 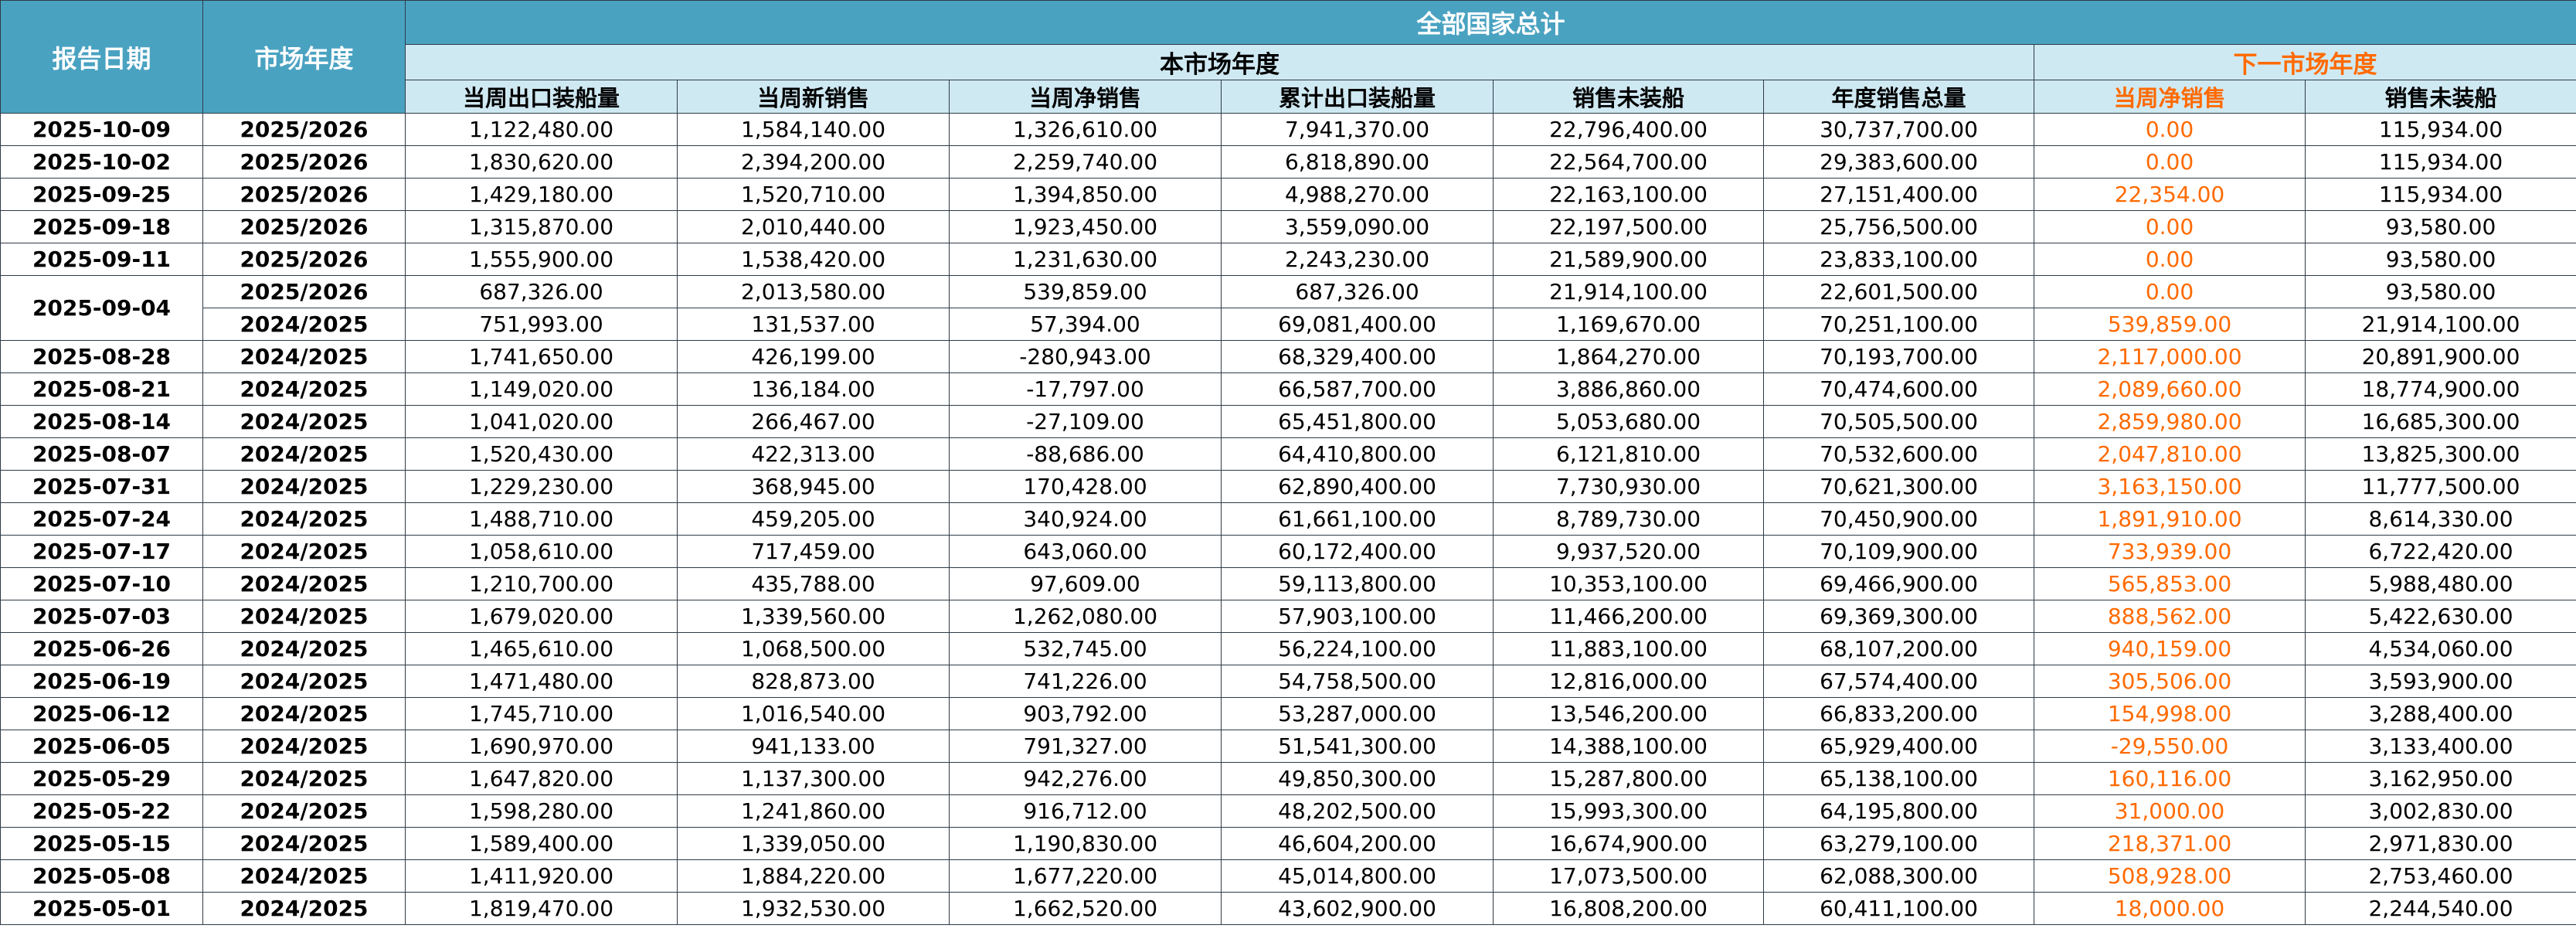 What do you see at coordinates (813, 551) in the screenshot?
I see `value-cell: 717,459.00` at bounding box center [813, 551].